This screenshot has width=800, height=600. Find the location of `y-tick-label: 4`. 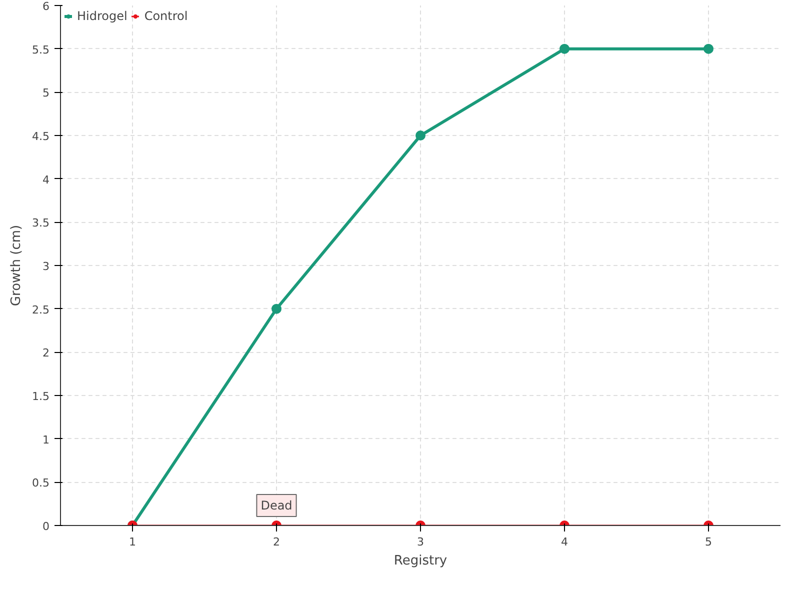

y-tick-label: 4 is located at coordinates (46, 179).